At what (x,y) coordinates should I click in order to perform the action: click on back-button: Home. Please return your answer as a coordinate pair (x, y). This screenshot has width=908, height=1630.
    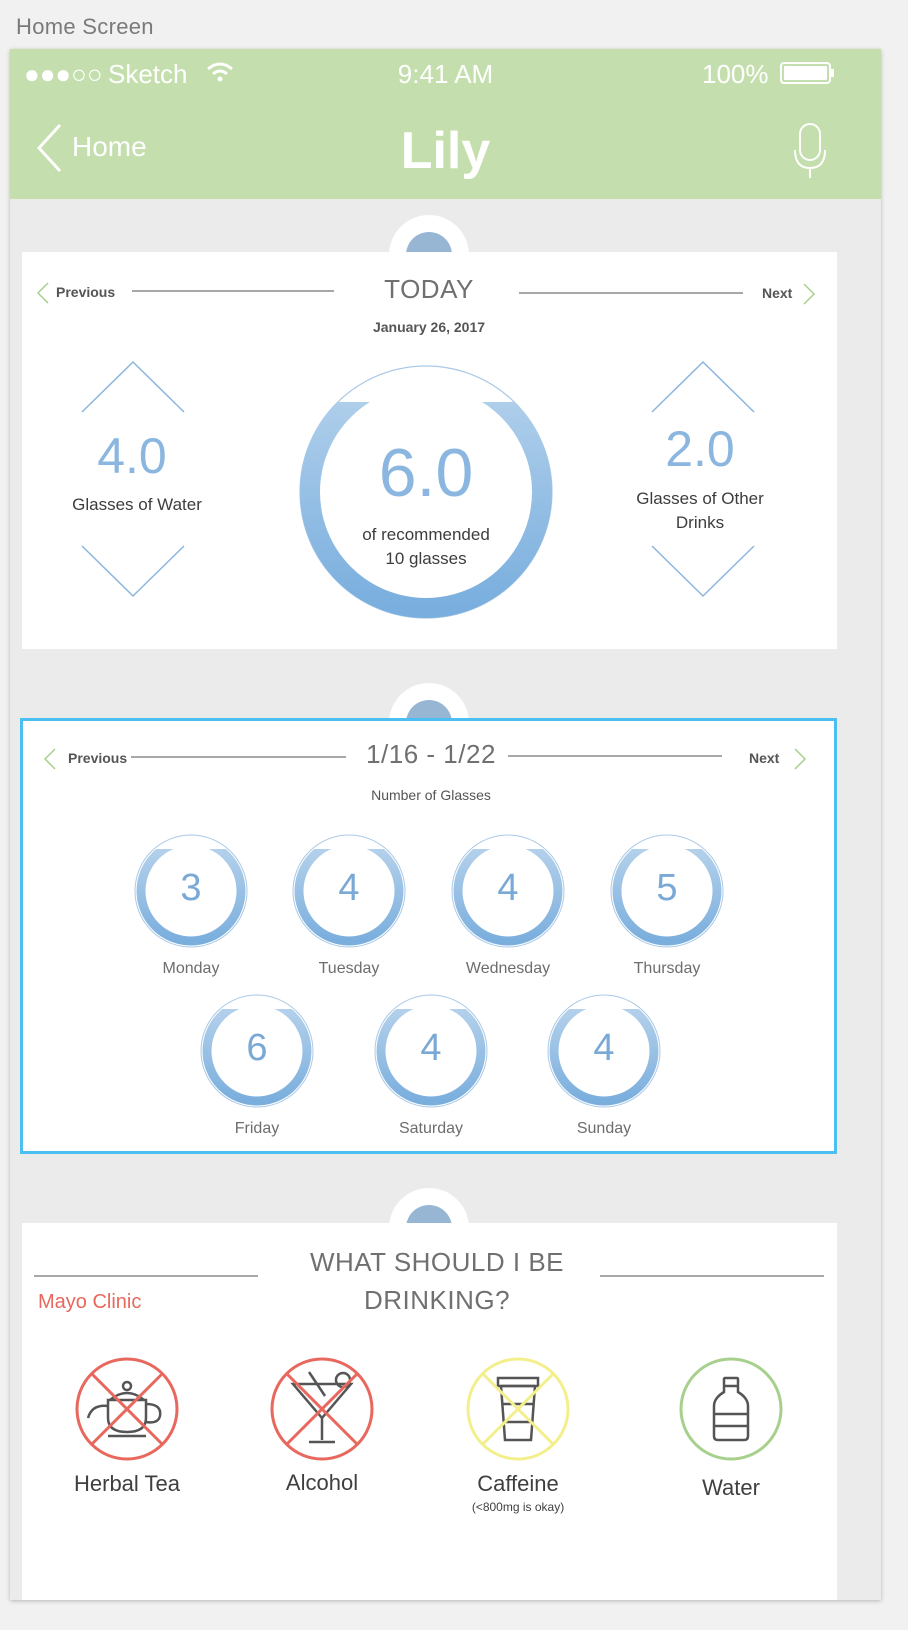
    Looking at the image, I should click on (101, 148).